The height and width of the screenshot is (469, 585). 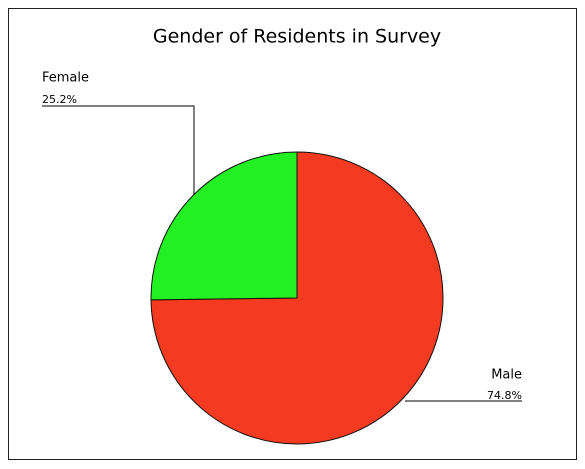 What do you see at coordinates (297, 37) in the screenshot?
I see `chart-title: Gender of Residents in Survey` at bounding box center [297, 37].